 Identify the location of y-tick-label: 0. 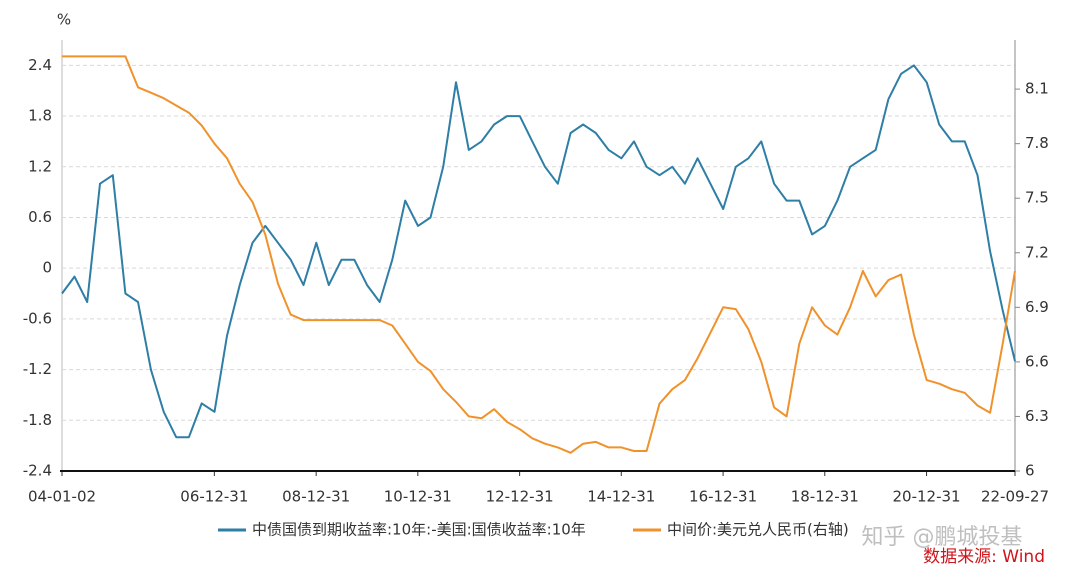
(47, 268).